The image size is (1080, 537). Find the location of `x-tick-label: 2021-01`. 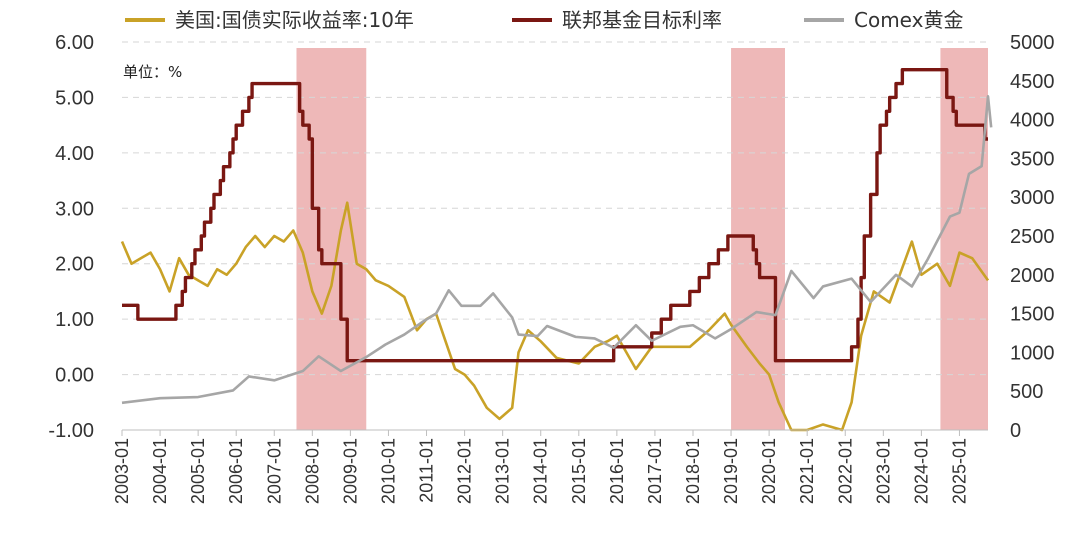

x-tick-label: 2021-01 is located at coordinates (807, 471).